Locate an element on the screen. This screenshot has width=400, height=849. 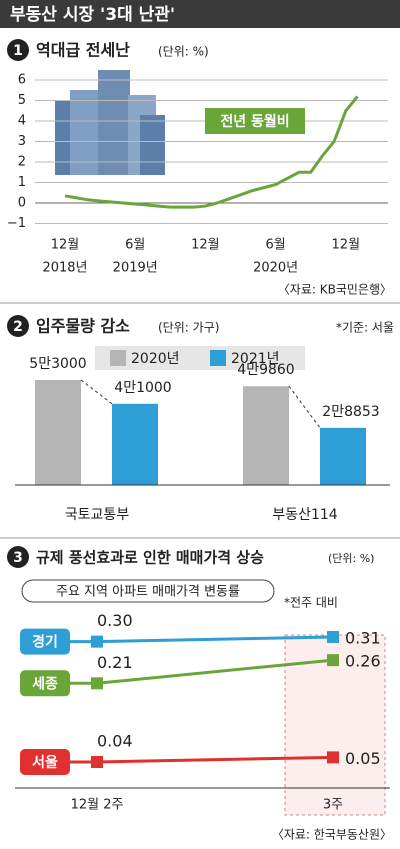
y-tick-label: 4 is located at coordinates (22, 121).